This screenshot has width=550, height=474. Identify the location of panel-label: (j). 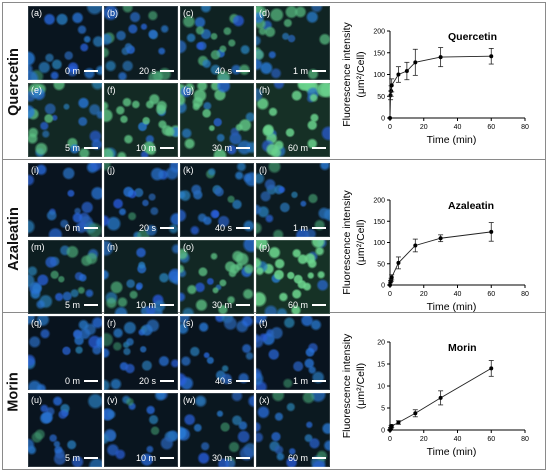
(111, 170).